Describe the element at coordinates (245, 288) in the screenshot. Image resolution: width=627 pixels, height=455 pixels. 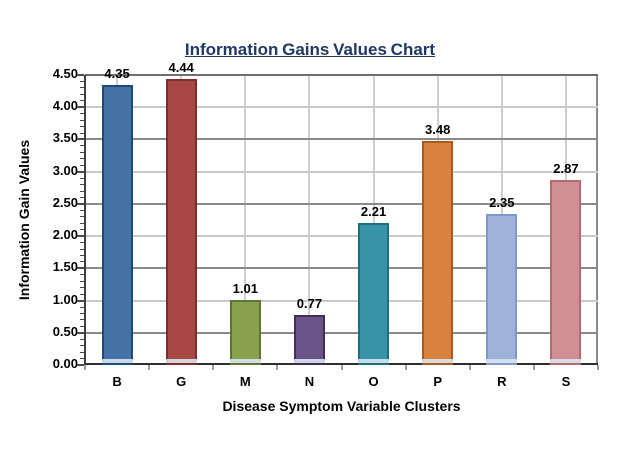
I see `bar-value-label: 1.01` at that location.